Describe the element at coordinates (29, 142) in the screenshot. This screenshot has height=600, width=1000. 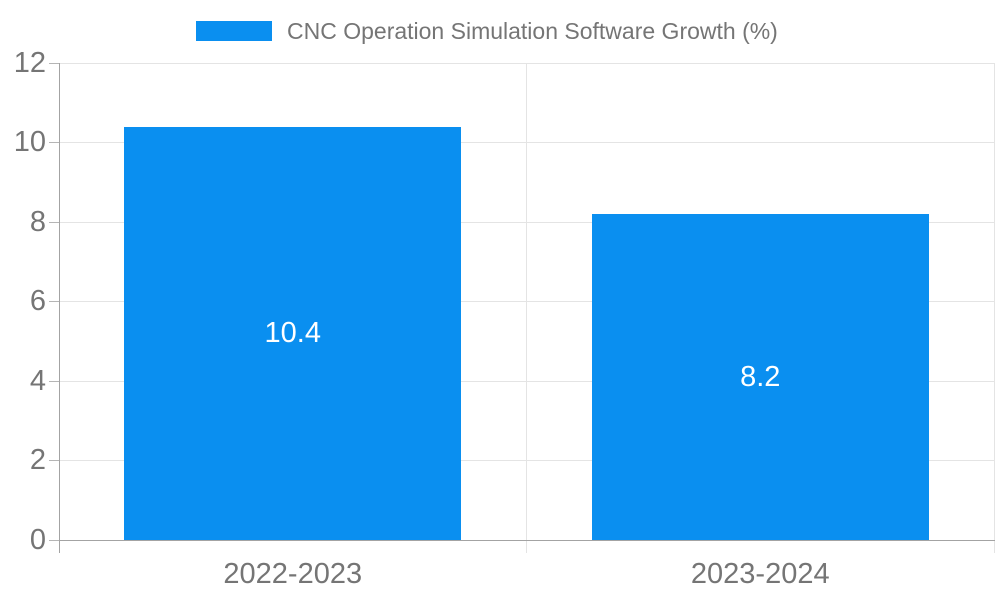
I see `y-tick-label-10: 10` at that location.